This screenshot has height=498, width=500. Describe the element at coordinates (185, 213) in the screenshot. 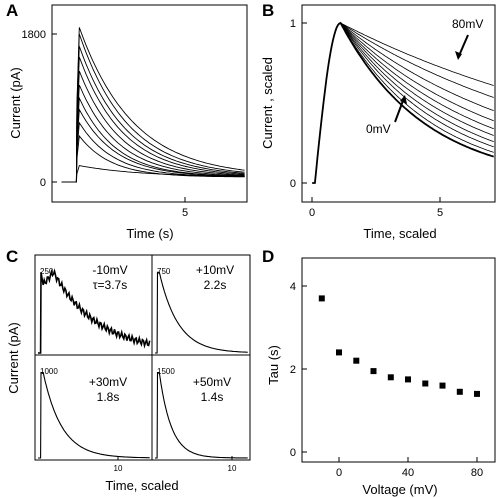

I see `panel-a-xtick-label: 5` at that location.